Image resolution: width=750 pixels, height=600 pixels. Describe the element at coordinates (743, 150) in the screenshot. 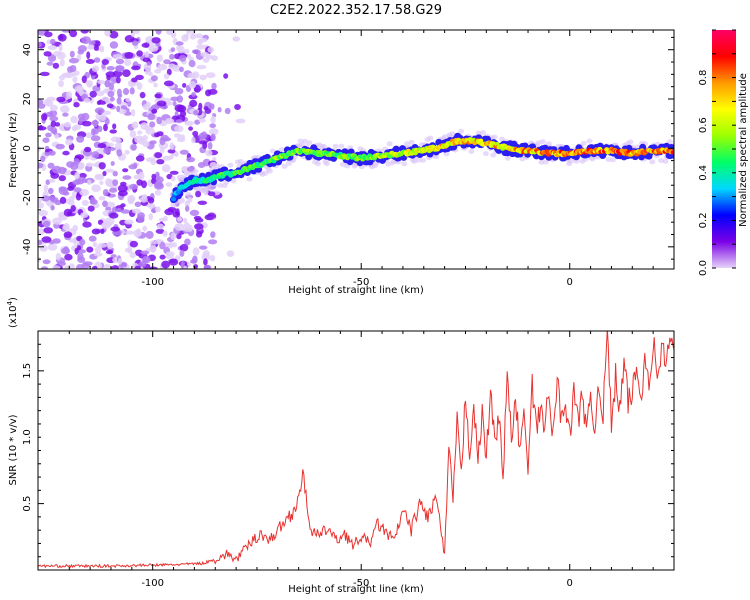

I see `colorbar-label: Normalized spectral amplitude` at that location.